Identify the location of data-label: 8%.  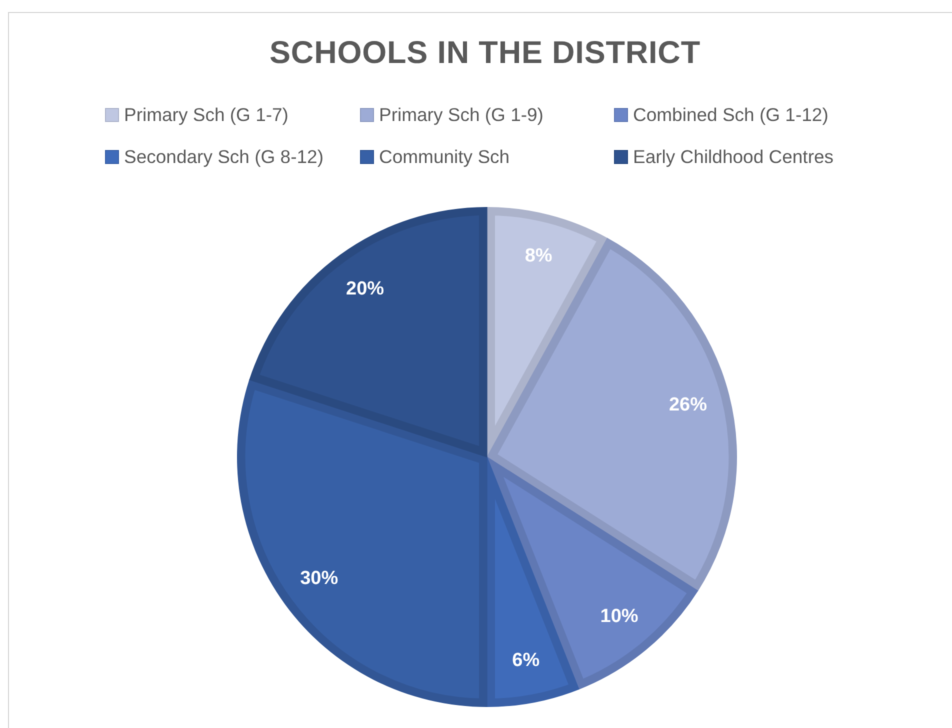
(538, 255).